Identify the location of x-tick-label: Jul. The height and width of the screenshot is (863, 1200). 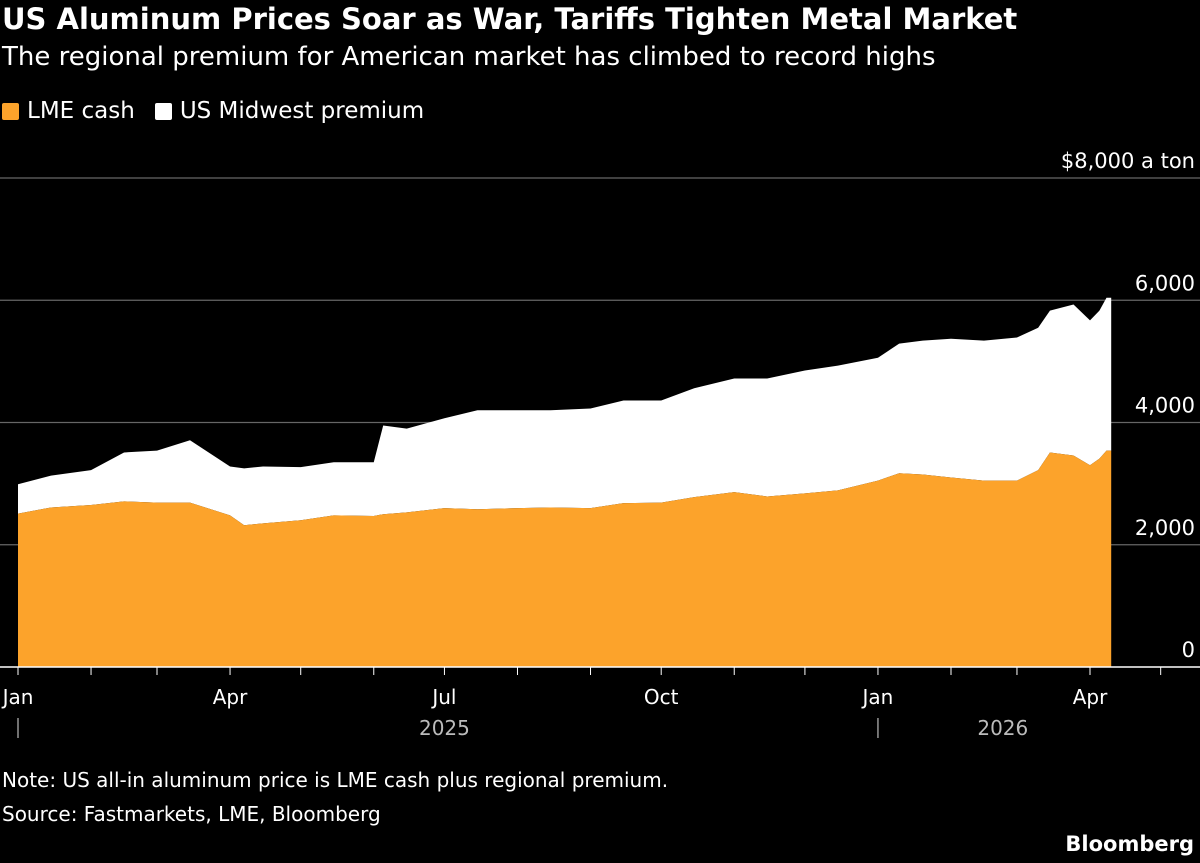
(443, 697).